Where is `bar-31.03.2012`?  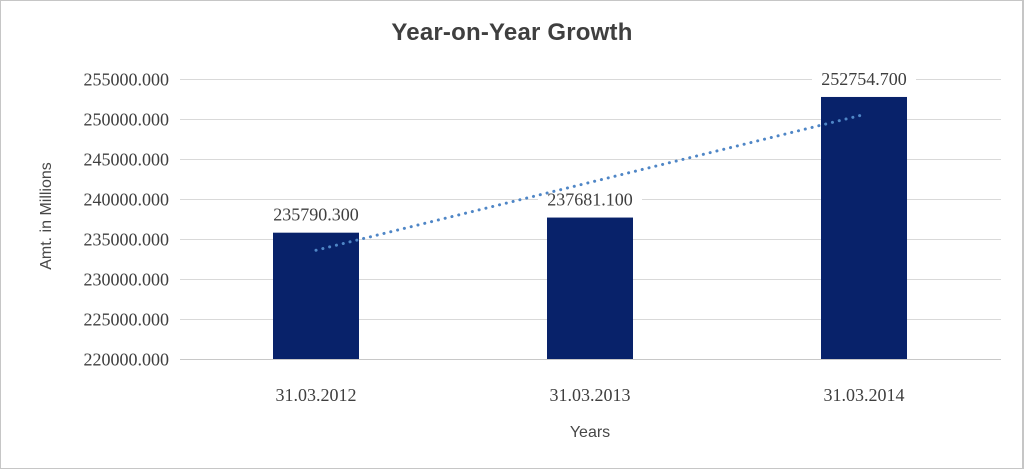
bar-31.03.2012 is located at coordinates (316, 295).